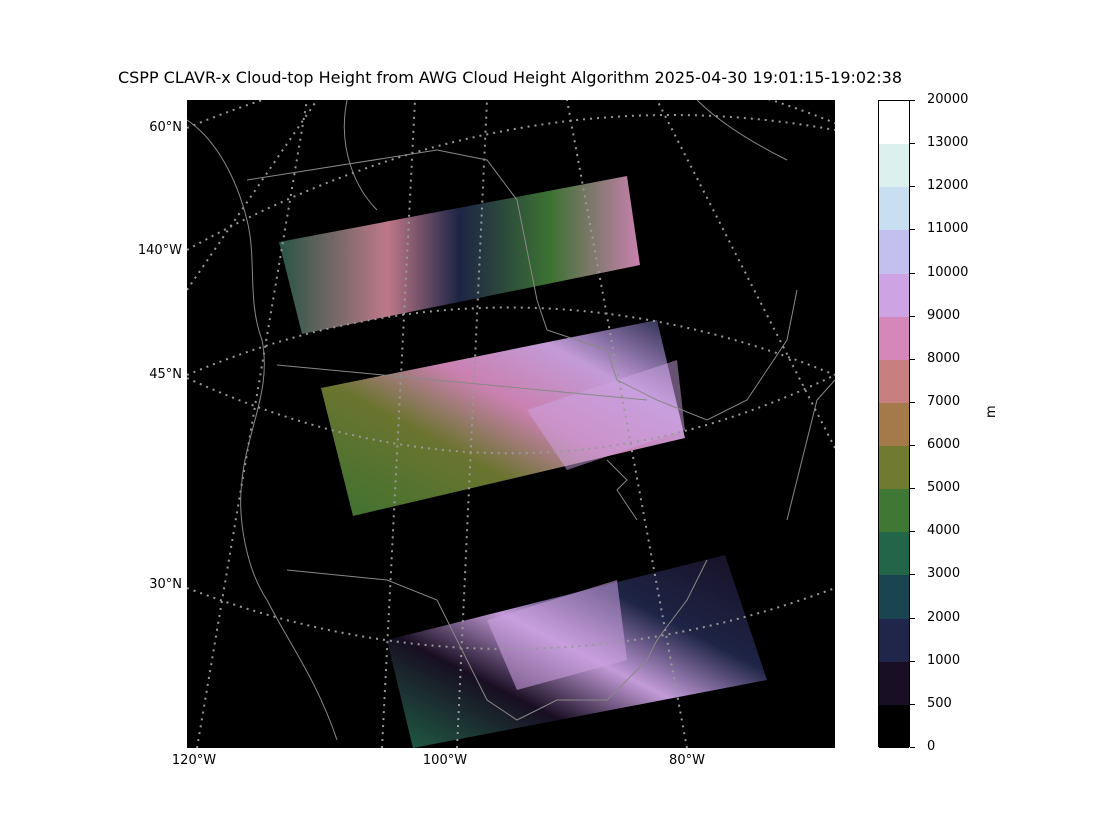 Image resolution: width=1120 pixels, height=840 pixels. What do you see at coordinates (931, 746) in the screenshot?
I see `colorbar-tick-label: 0` at bounding box center [931, 746].